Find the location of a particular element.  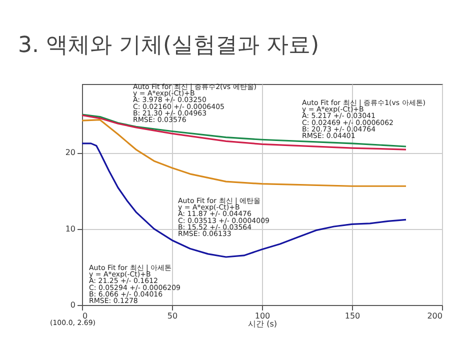

x-tick-label: 200 is located at coordinates (434, 316).